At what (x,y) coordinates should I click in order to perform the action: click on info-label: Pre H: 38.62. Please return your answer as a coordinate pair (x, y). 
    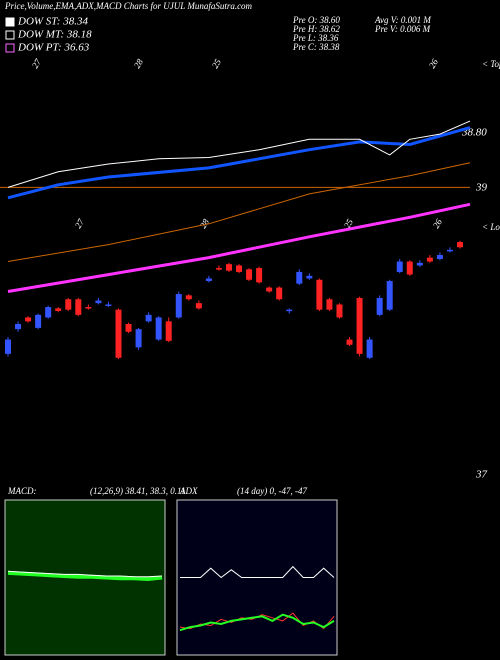
    Looking at the image, I should click on (316, 29).